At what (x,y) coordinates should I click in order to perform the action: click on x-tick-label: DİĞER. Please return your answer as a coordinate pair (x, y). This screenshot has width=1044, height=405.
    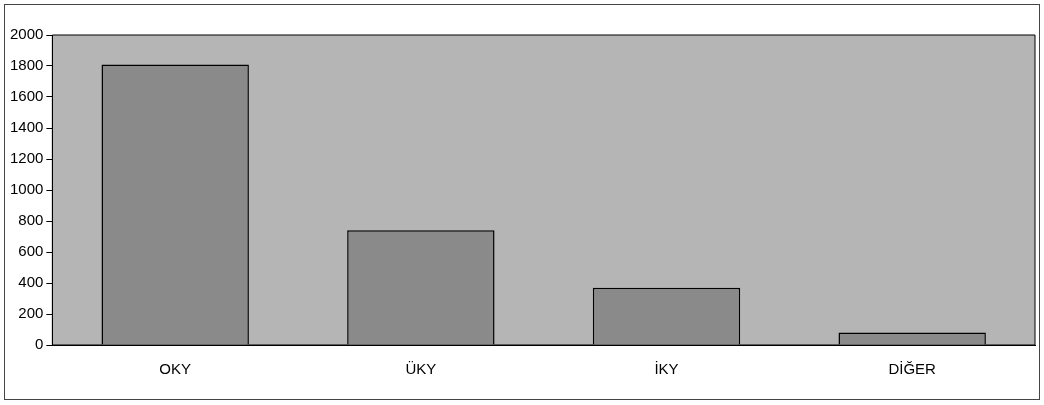
    Looking at the image, I should click on (912, 369).